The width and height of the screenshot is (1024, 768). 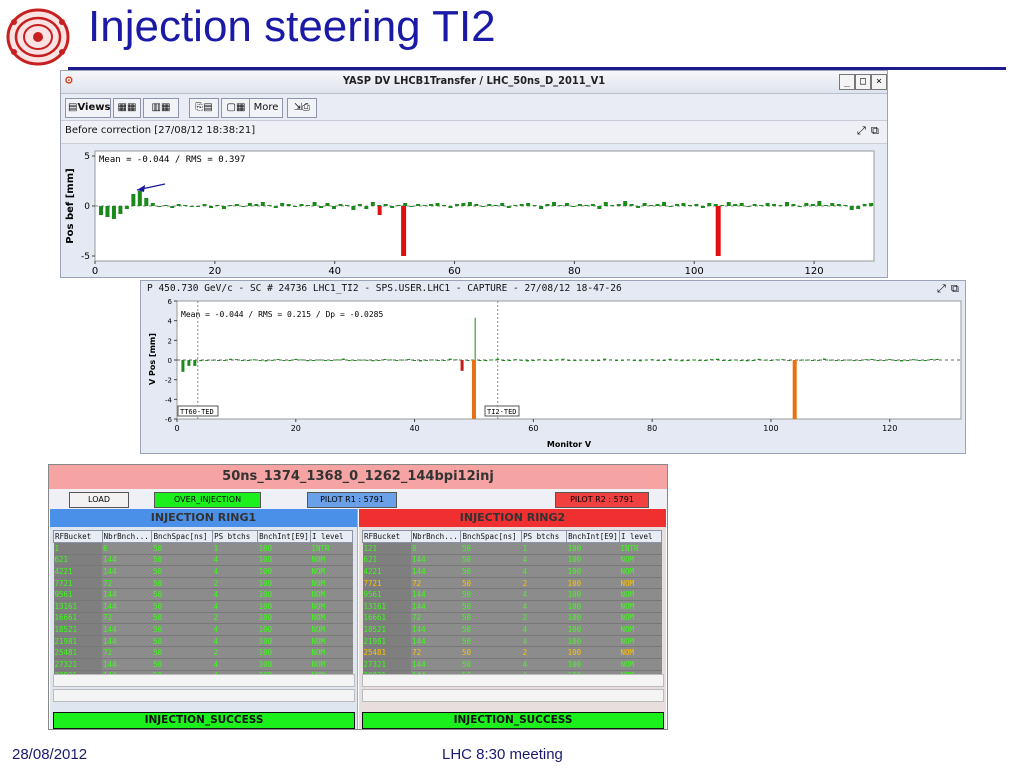 What do you see at coordinates (863, 82) in the screenshot?
I see `maximize-button: □` at bounding box center [863, 82].